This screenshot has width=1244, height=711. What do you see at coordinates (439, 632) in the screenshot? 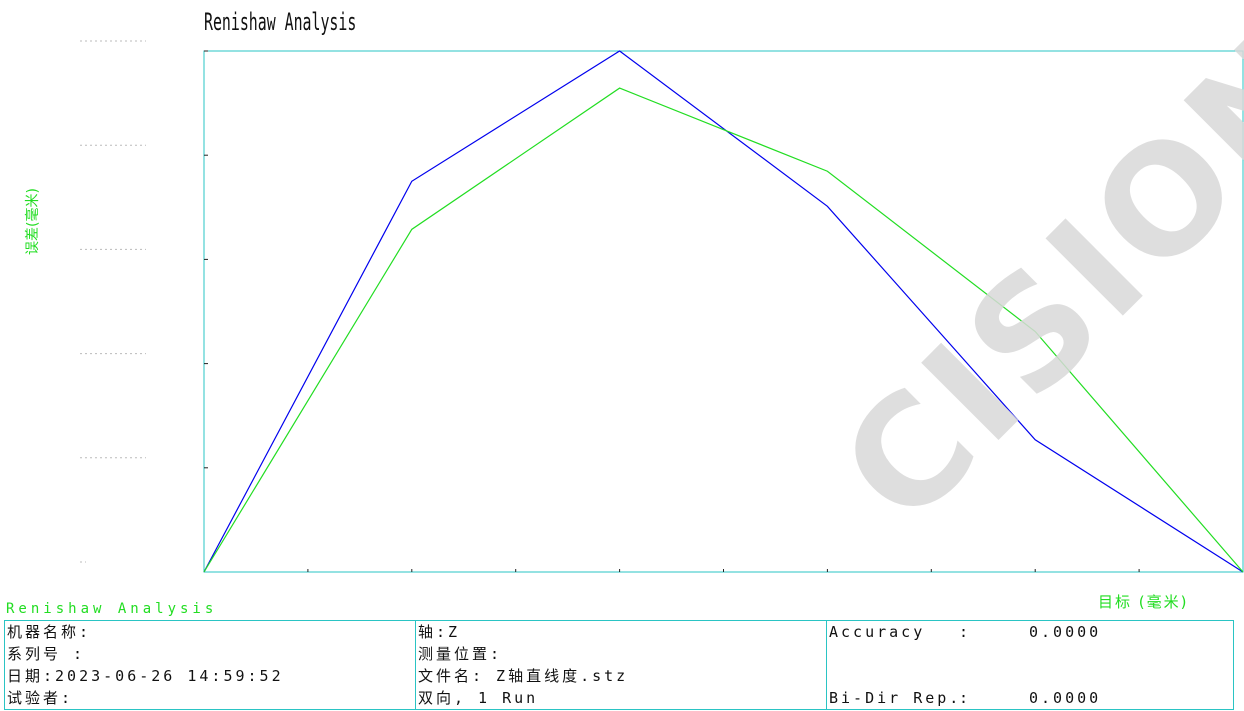
I see `axis-line: 轴:Z` at bounding box center [439, 632].